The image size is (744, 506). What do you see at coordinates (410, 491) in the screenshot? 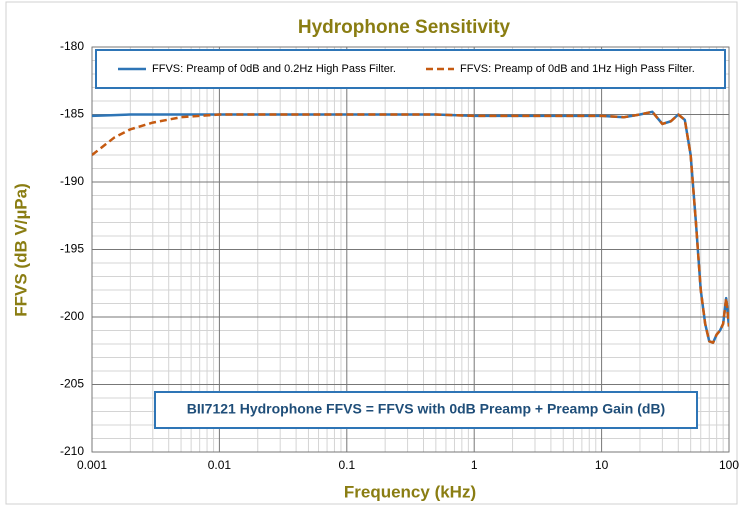
I see `x-axis-label: Frequency (kHz)` at bounding box center [410, 491].